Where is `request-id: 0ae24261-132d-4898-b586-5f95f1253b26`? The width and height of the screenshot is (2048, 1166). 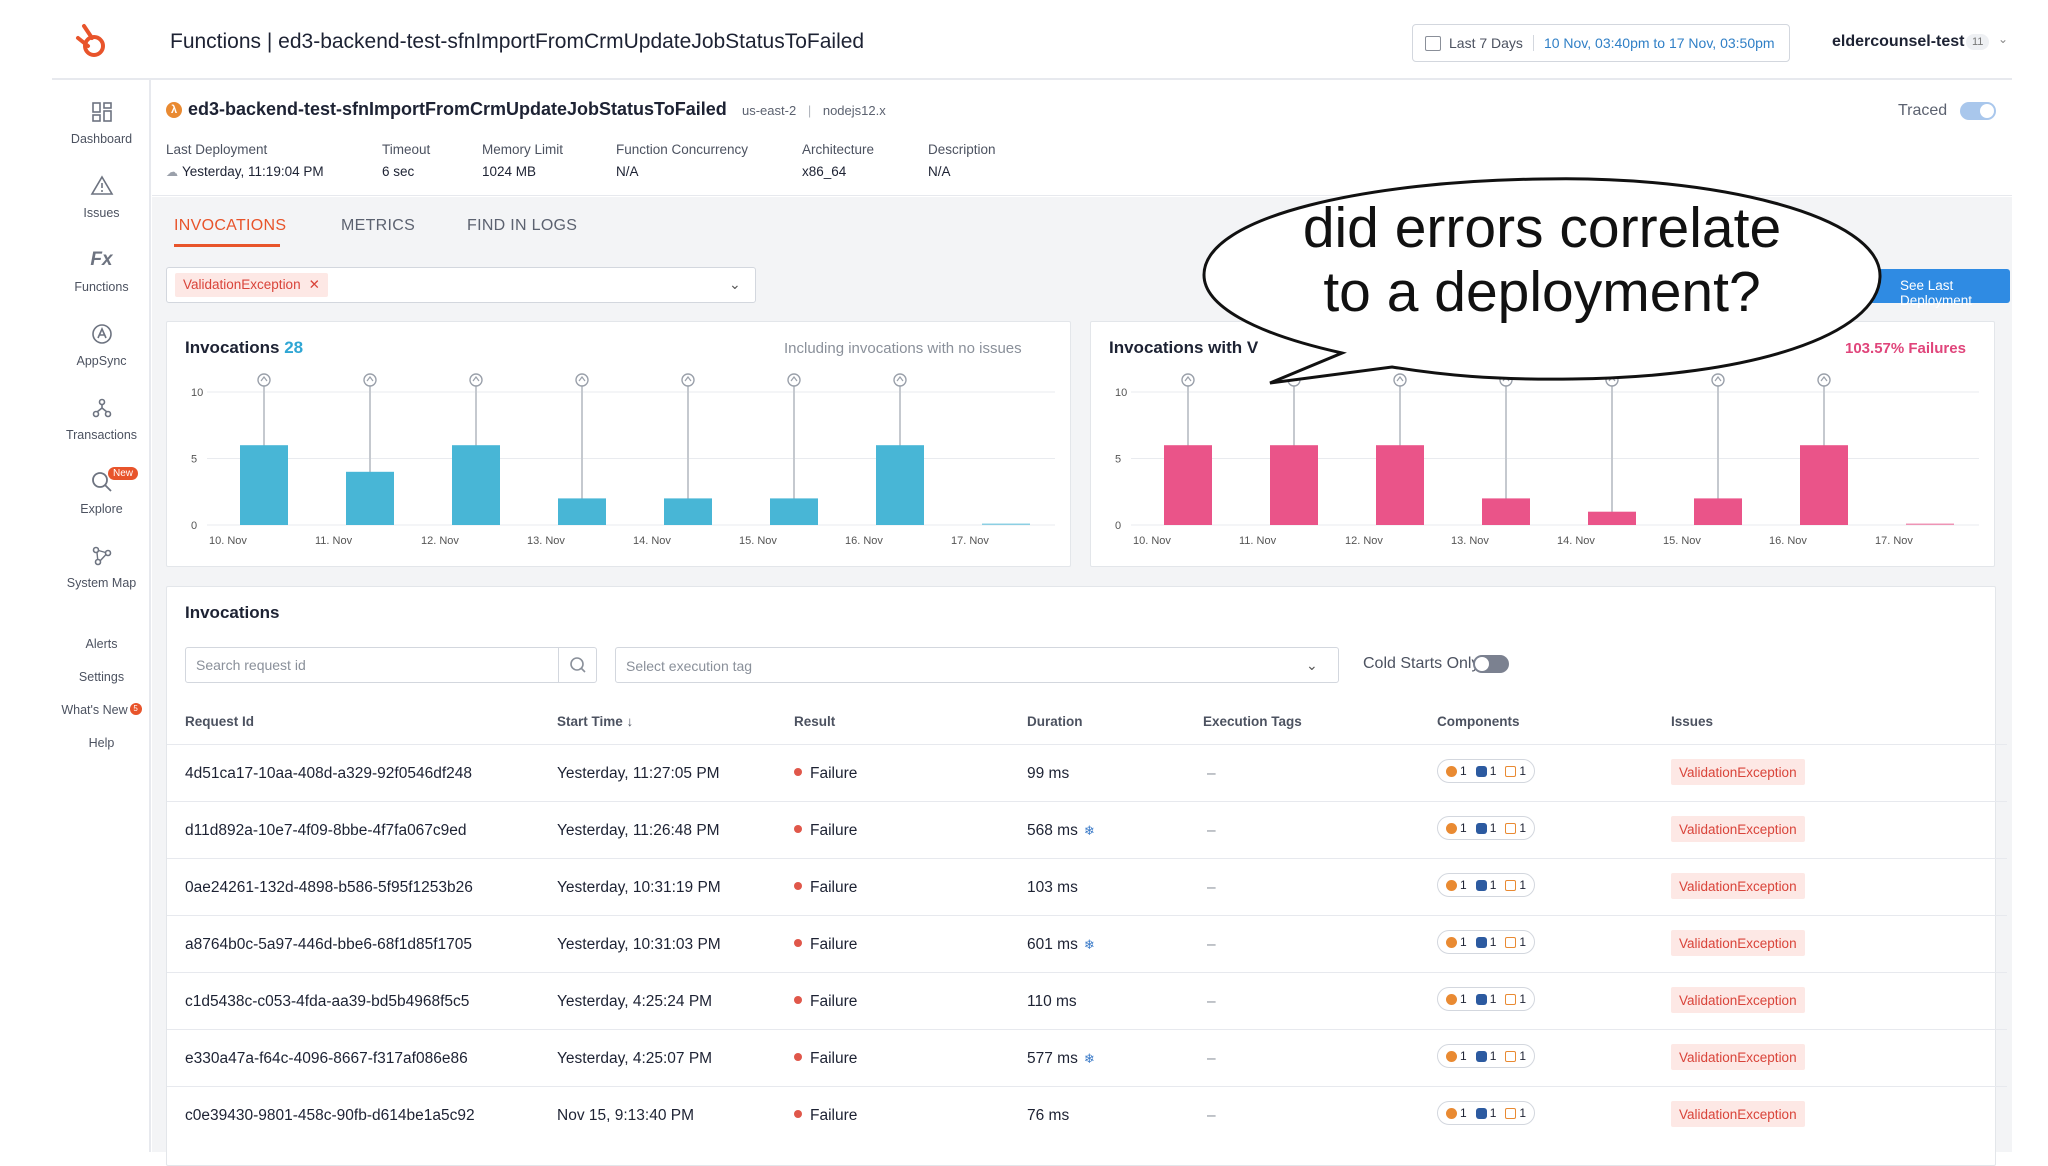 request-id: 0ae24261-132d-4898-b586-5f95f1253b26 is located at coordinates (329, 887).